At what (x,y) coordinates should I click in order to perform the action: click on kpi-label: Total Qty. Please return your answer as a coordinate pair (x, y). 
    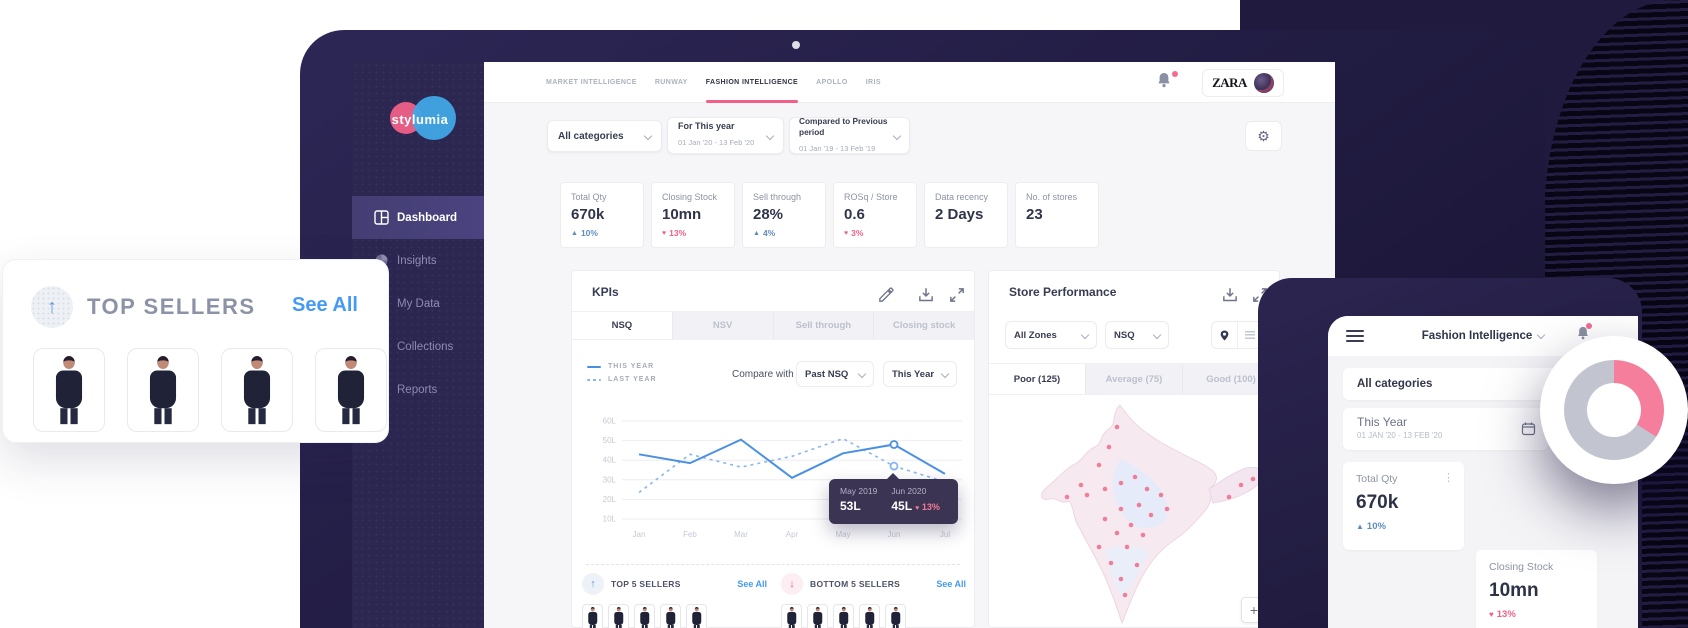
    Looking at the image, I should click on (1377, 479).